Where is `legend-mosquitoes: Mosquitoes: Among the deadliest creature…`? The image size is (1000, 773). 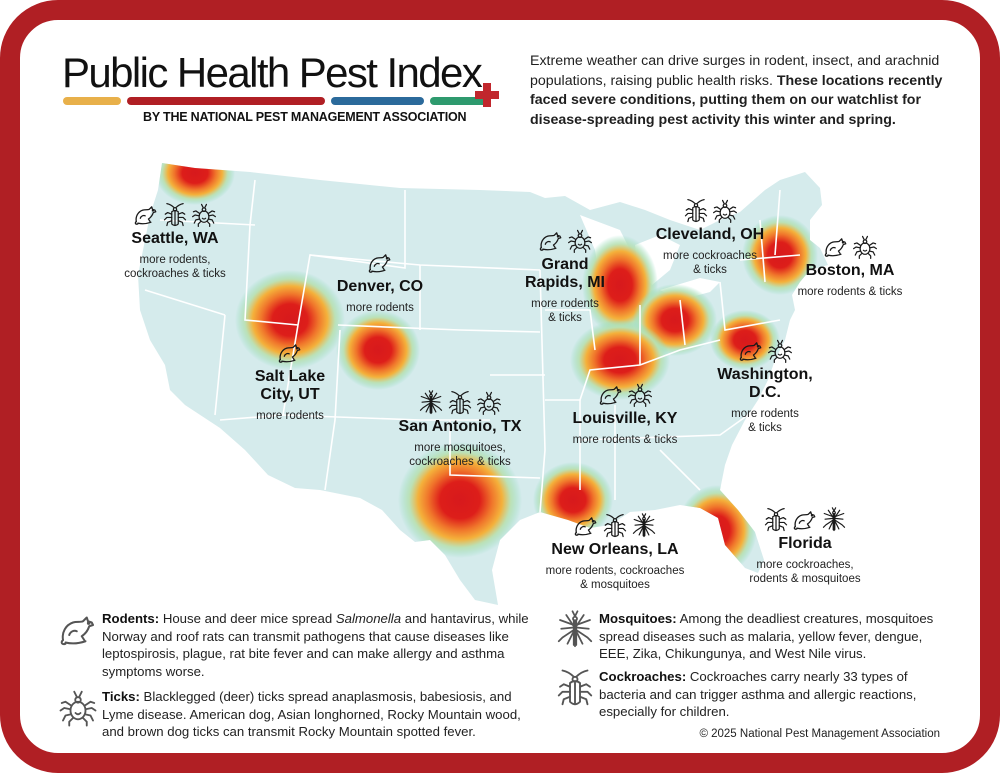
legend-mosquitoes: Mosquitoes: Among the deadliest creature… is located at coordinates (755, 636).